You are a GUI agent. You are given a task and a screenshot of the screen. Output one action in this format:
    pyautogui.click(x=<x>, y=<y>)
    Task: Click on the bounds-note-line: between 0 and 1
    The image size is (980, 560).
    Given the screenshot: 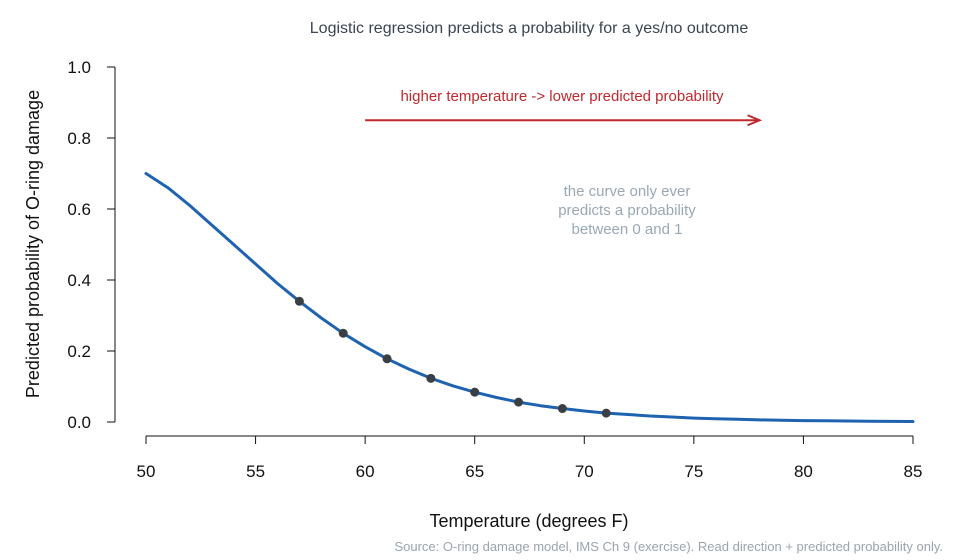 What is the action you would take?
    pyautogui.click(x=627, y=229)
    